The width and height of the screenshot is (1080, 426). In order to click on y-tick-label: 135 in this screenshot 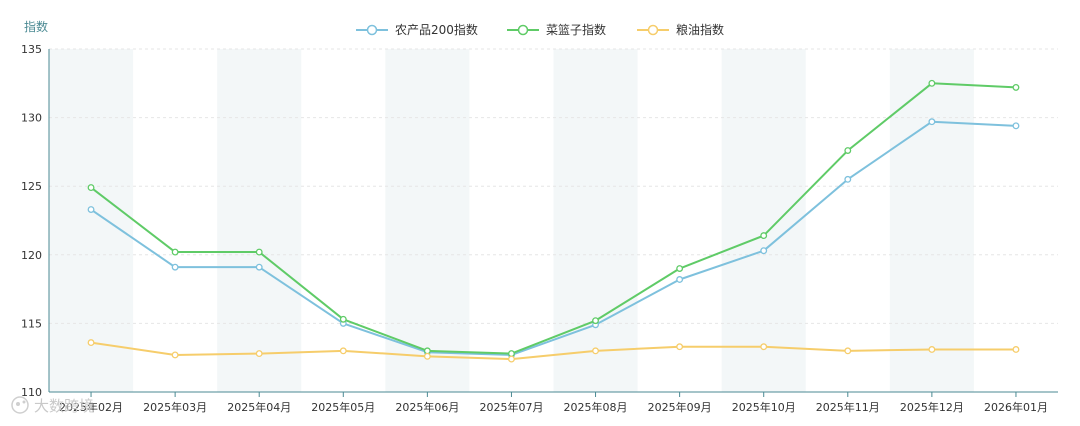, I will do `click(31, 49)`.